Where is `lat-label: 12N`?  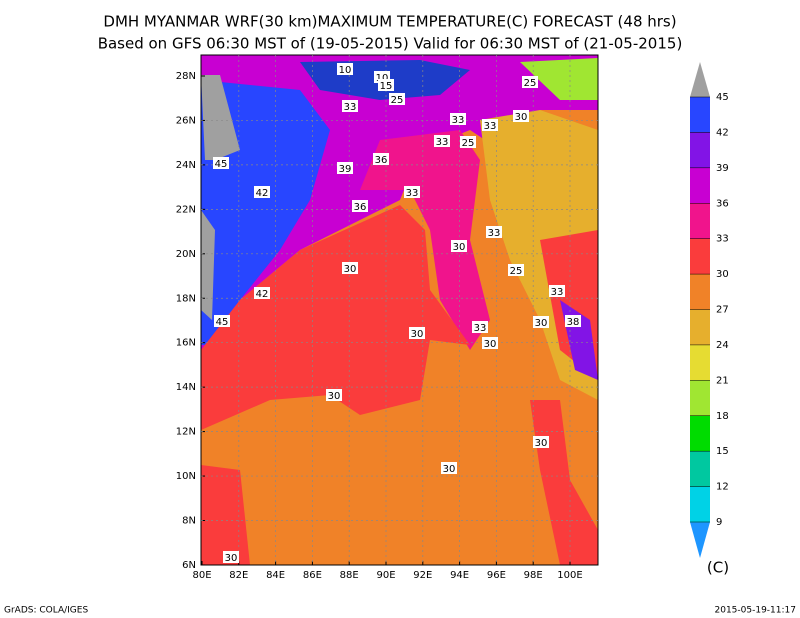 lat-label: 12N is located at coordinates (186, 432).